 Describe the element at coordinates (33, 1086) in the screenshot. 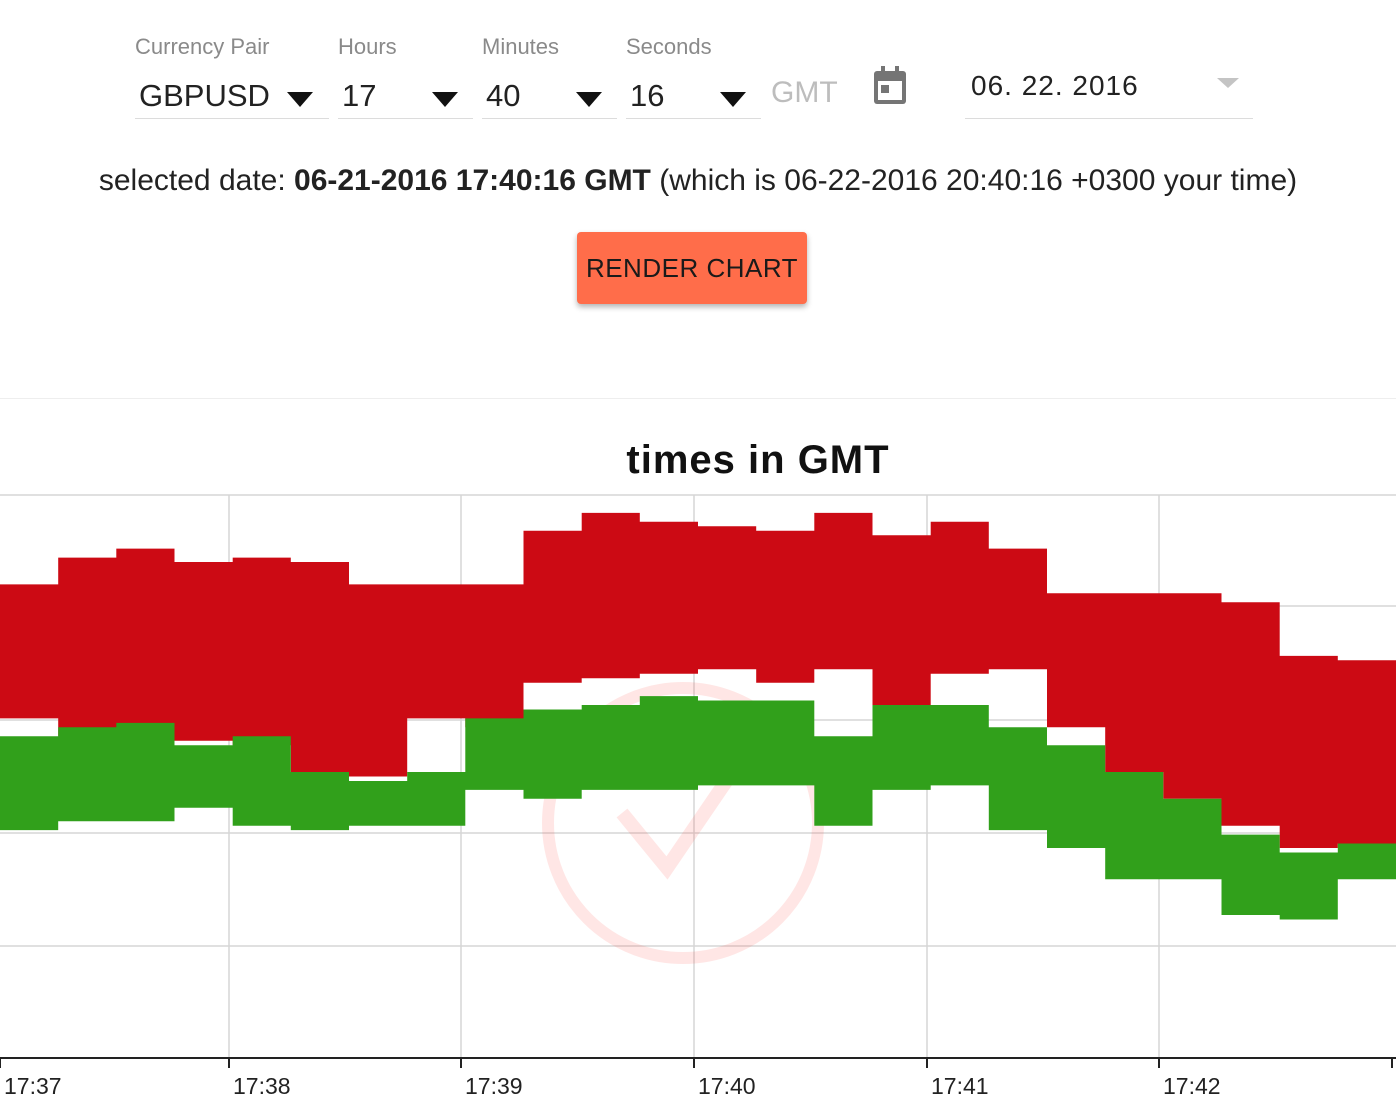

I see `x-tick-label: 17:37` at that location.